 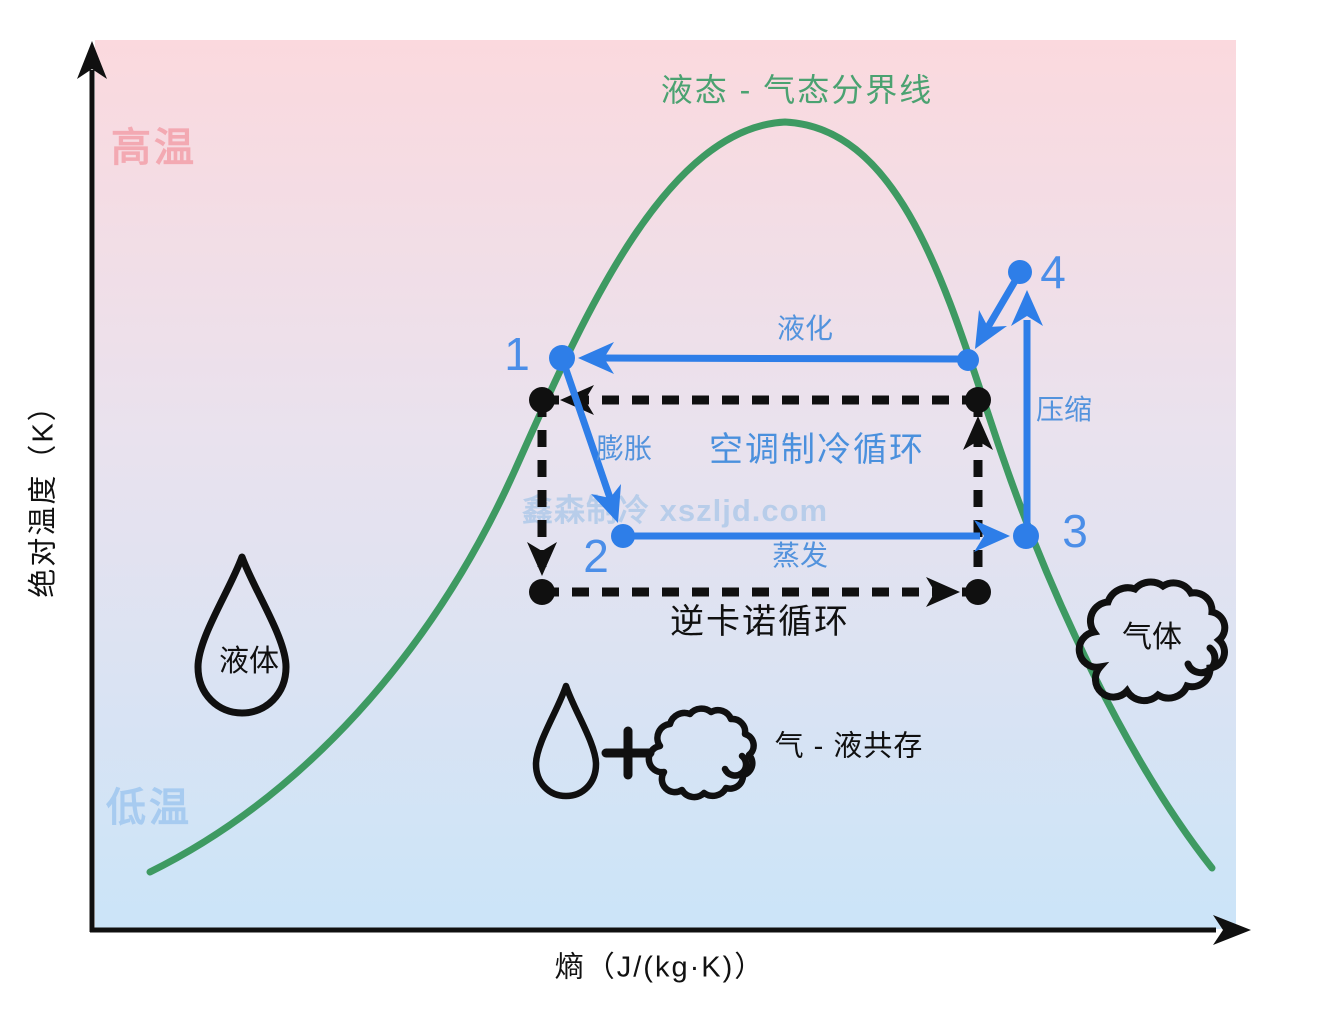 What do you see at coordinates (1027, 308) in the screenshot?
I see `compression-arrow-icon` at bounding box center [1027, 308].